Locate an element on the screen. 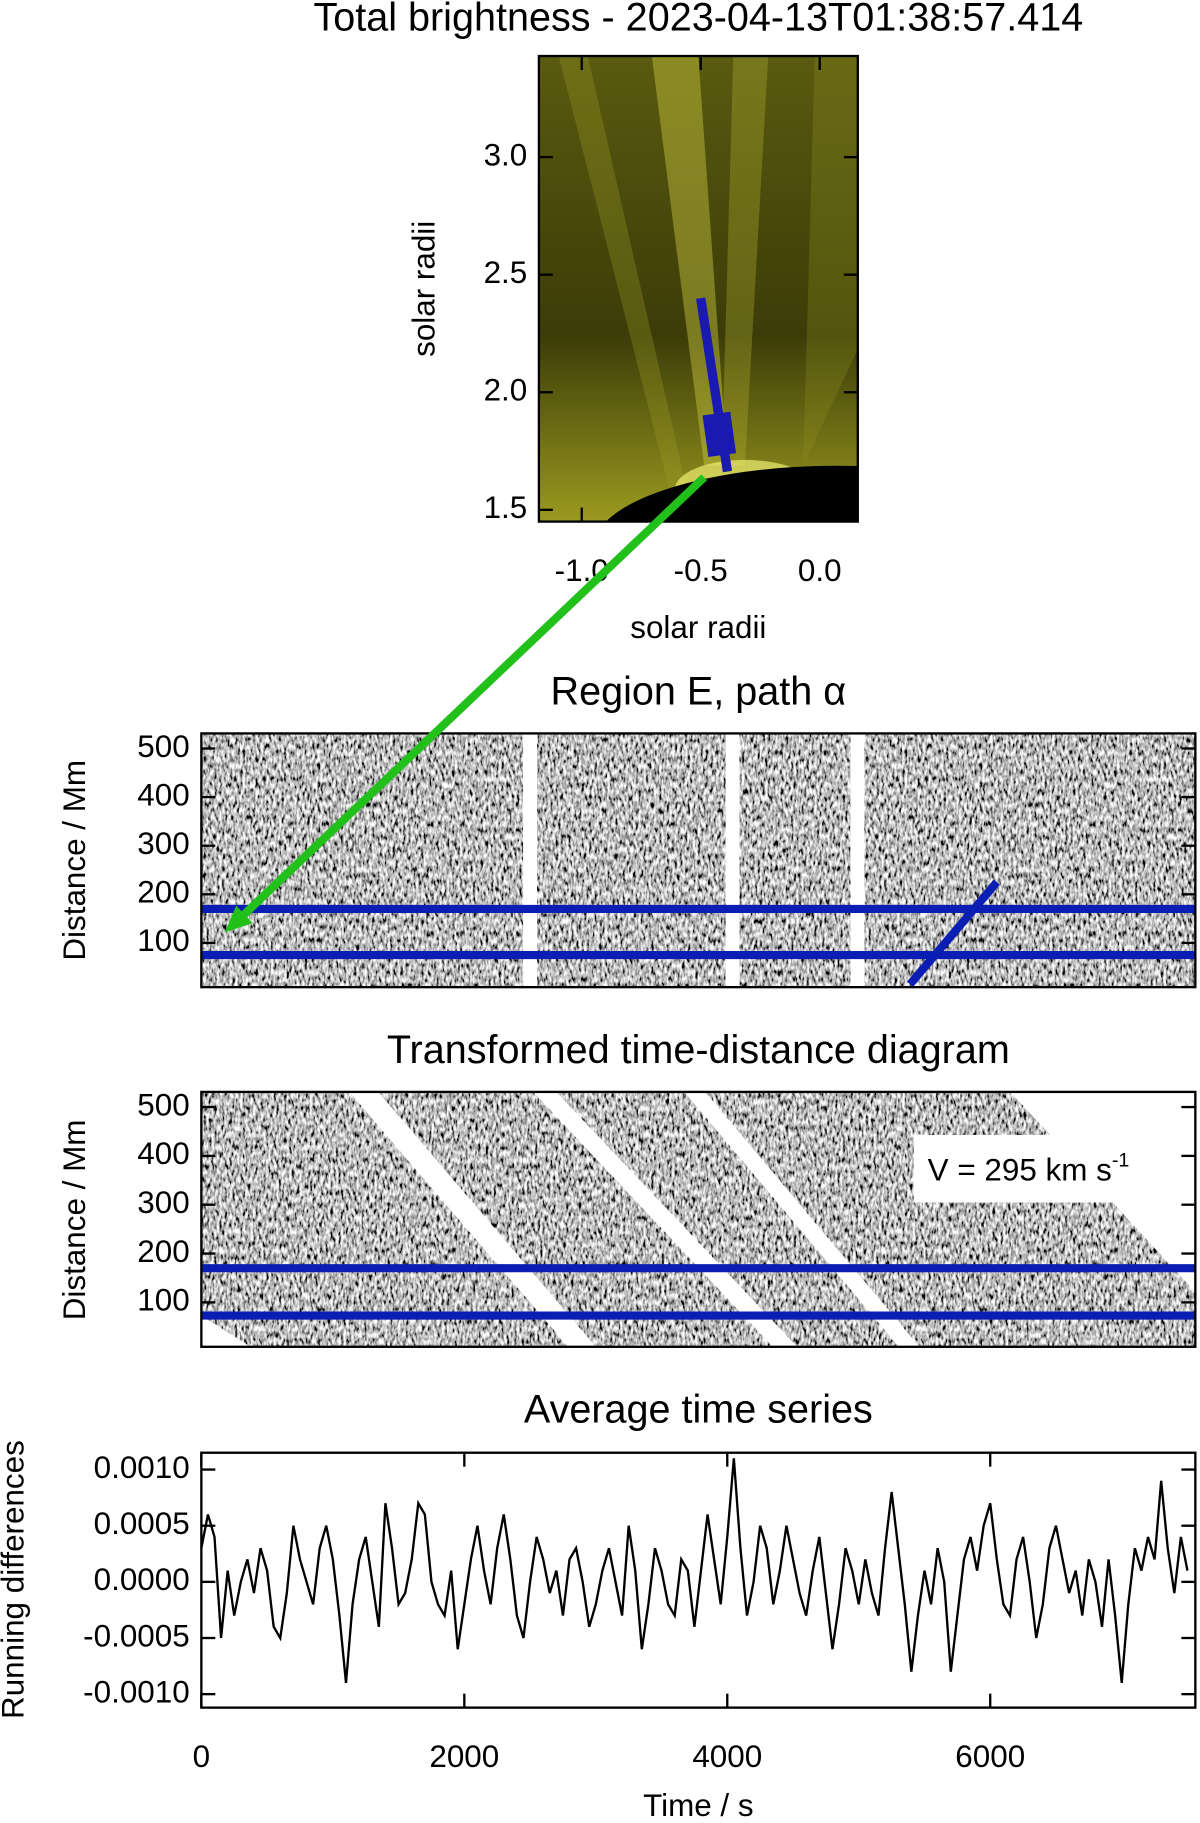 This screenshot has width=1200, height=1823. slit-box is located at coordinates (719, 434).